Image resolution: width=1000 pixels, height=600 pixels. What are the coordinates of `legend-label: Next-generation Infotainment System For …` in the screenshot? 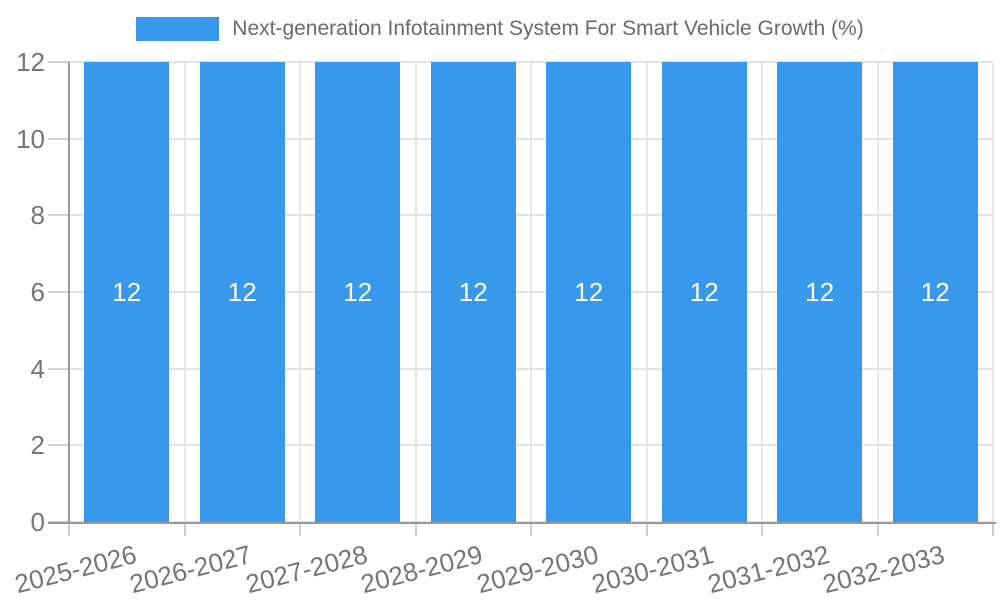 It's located at (548, 28).